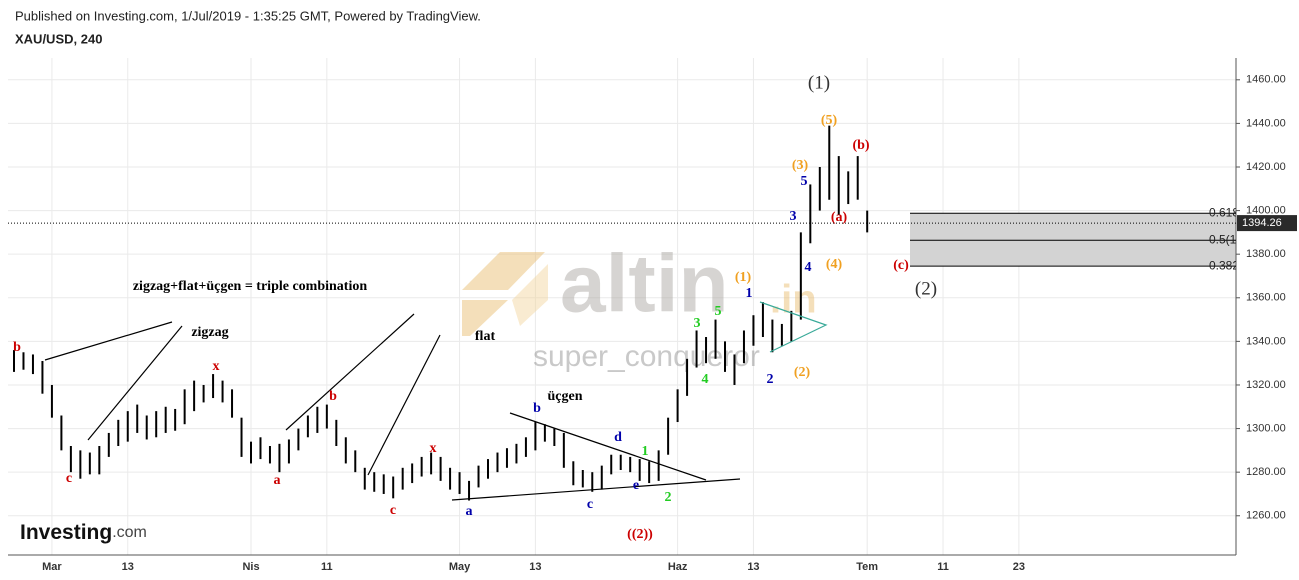 The width and height of the screenshot is (1299, 580). I want to click on annotation: (3), so click(800, 165).